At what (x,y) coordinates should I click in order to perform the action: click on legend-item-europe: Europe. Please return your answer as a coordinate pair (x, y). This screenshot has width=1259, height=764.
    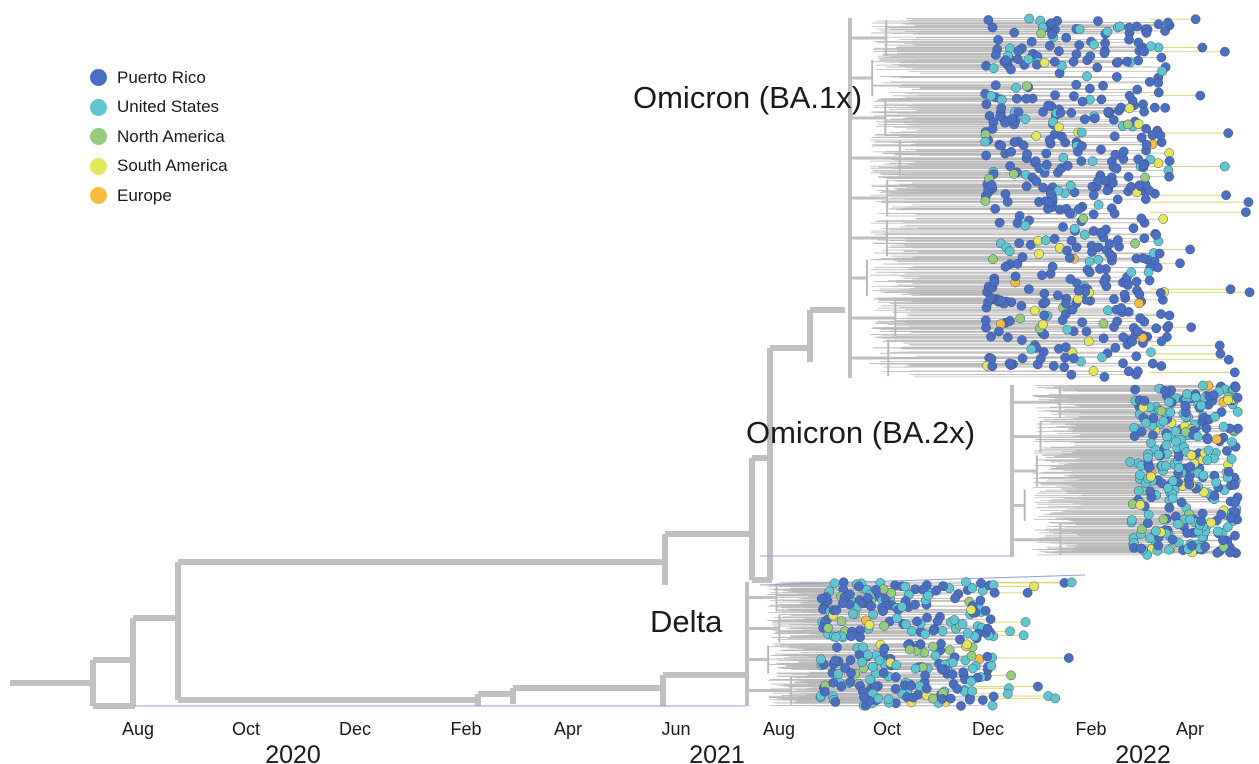
    Looking at the image, I should click on (159, 196).